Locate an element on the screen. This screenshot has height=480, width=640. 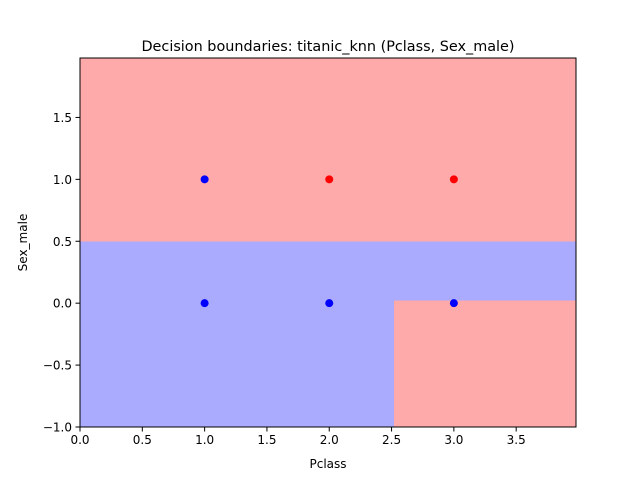
scatter-points is located at coordinates (329, 241).